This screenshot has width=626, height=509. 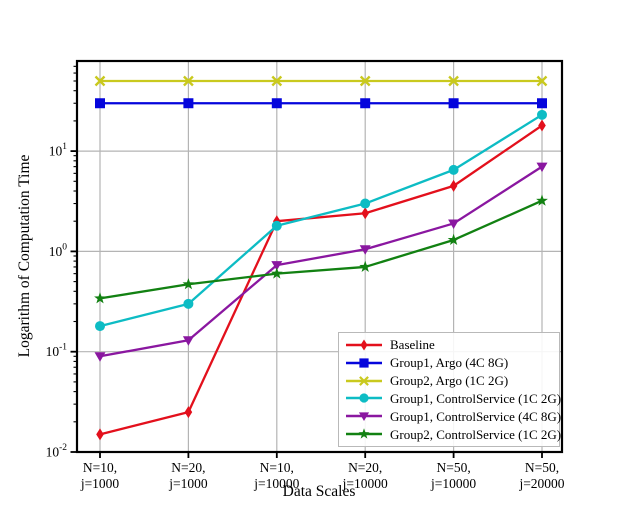 What do you see at coordinates (365, 475) in the screenshot?
I see `x-tick-label: N=20, j=10000` at bounding box center [365, 475].